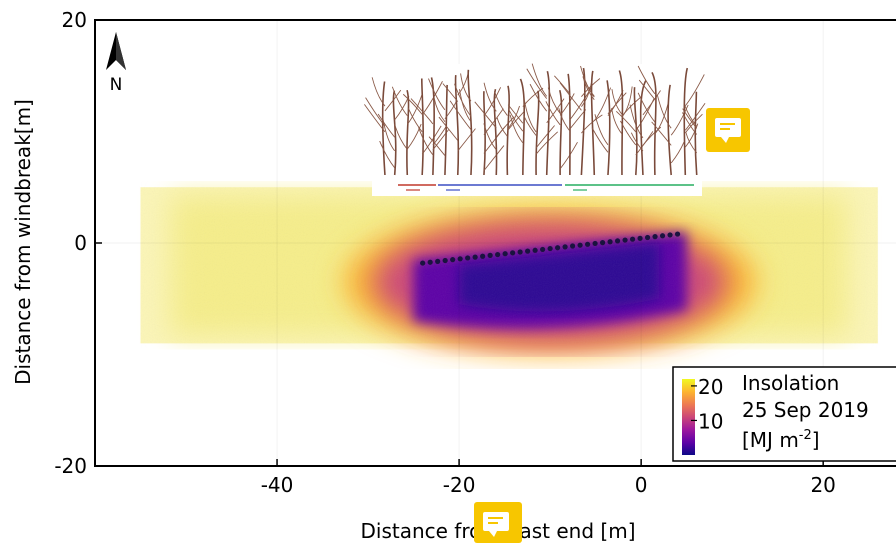  What do you see at coordinates (459, 485) in the screenshot?
I see `x-tick-label: -20` at bounding box center [459, 485].